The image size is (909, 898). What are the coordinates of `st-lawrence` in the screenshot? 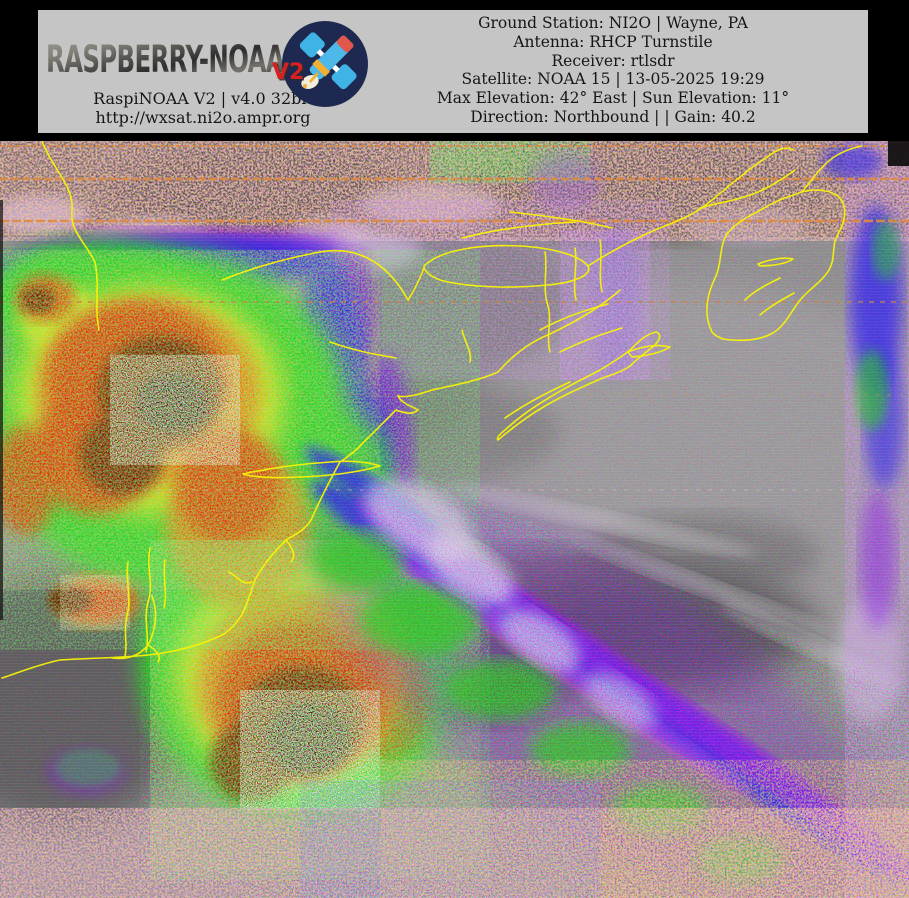 It's located at (690, 207).